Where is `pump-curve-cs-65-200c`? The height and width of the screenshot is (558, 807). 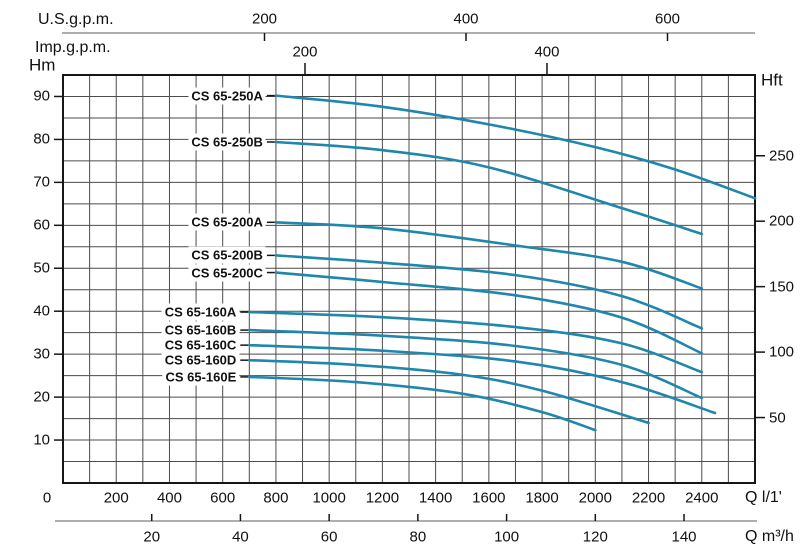 pump-curve-cs-65-200c is located at coordinates (489, 313).